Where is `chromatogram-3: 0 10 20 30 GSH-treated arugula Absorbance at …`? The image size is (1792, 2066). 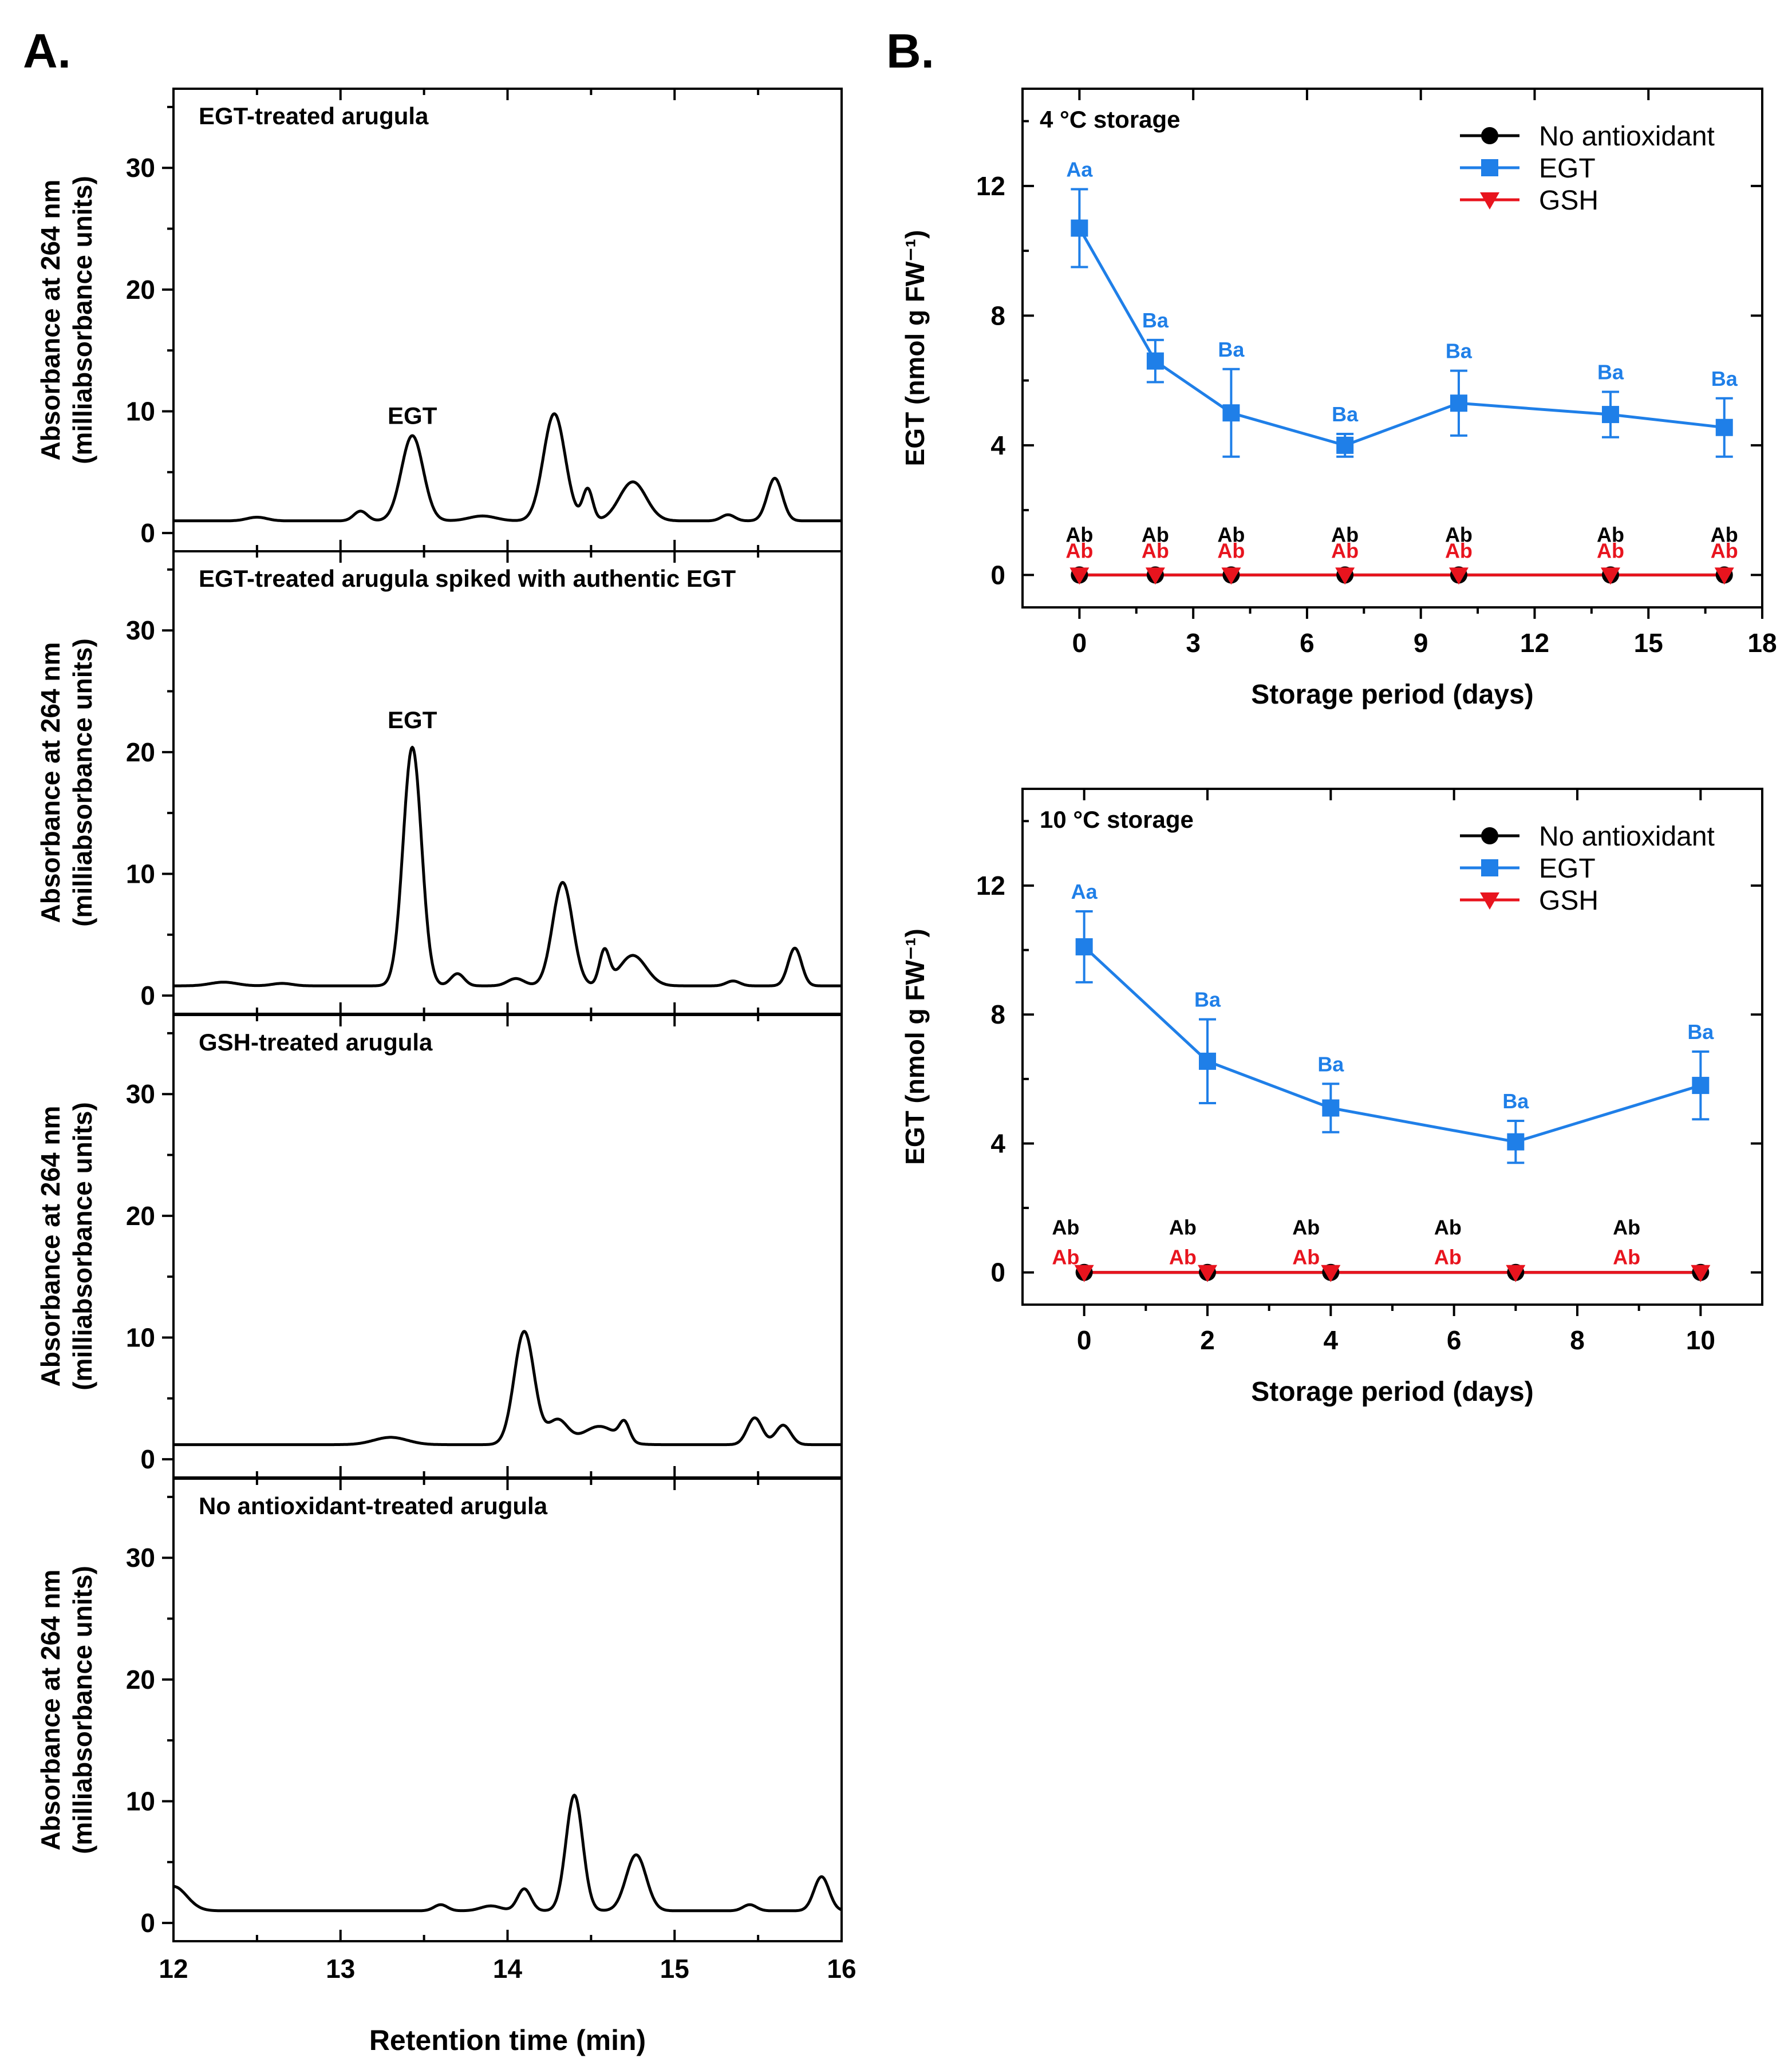
chromatogram-3: 0 10 20 30 GSH-treated arugula Absorbance at … is located at coordinates (439, 1246).